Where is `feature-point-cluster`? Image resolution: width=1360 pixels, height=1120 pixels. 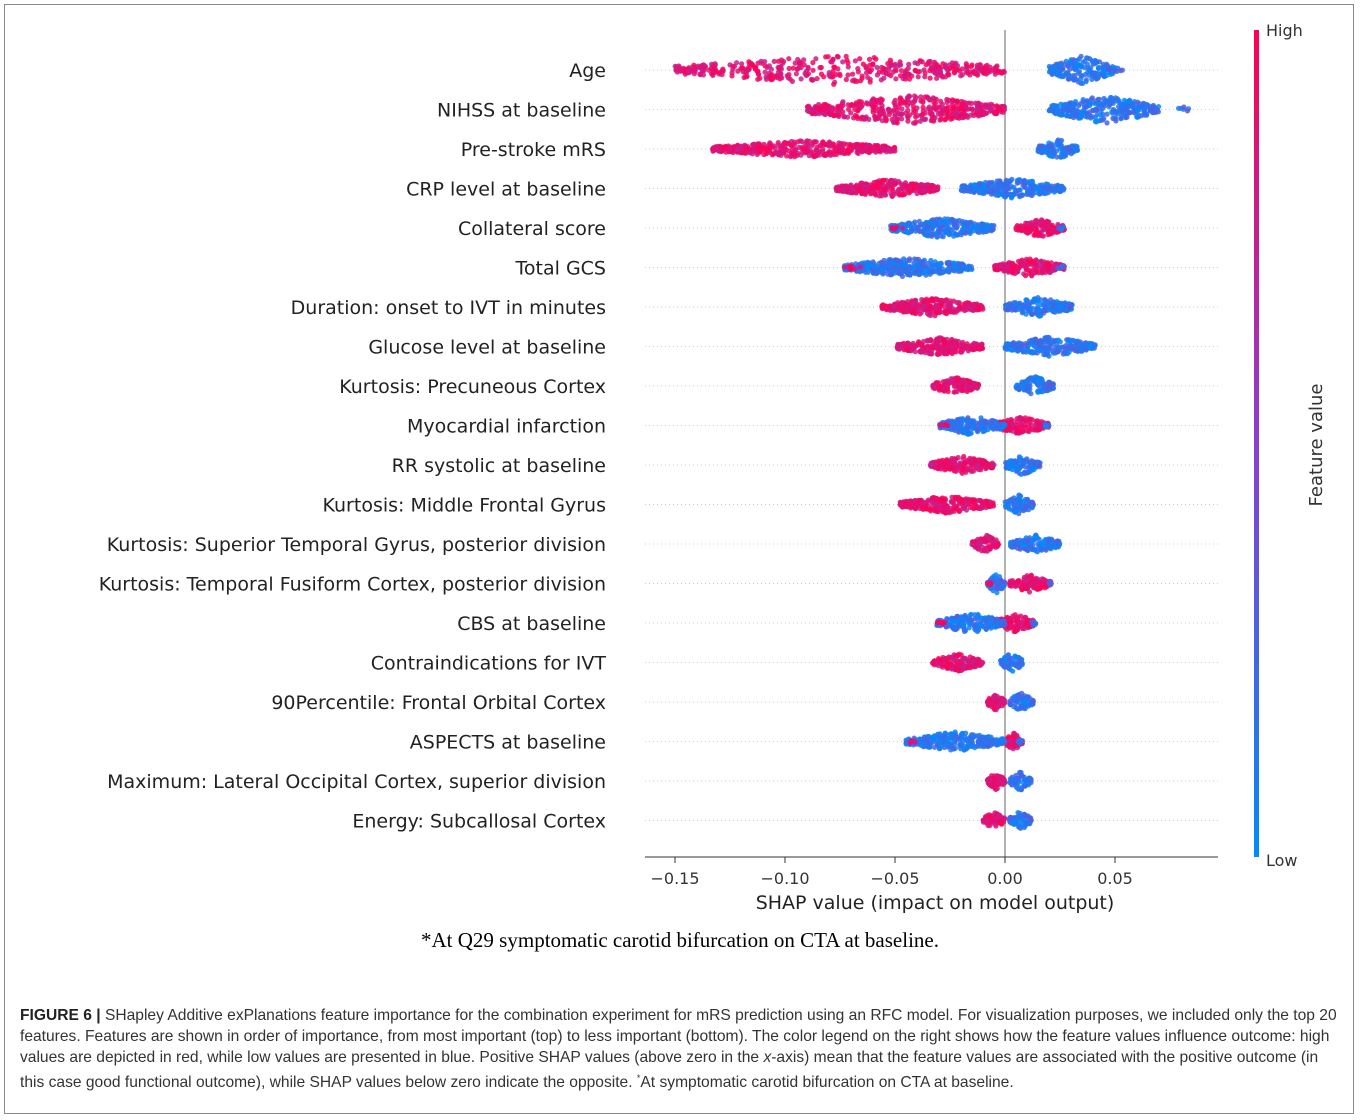 feature-point-cluster is located at coordinates (826, 109).